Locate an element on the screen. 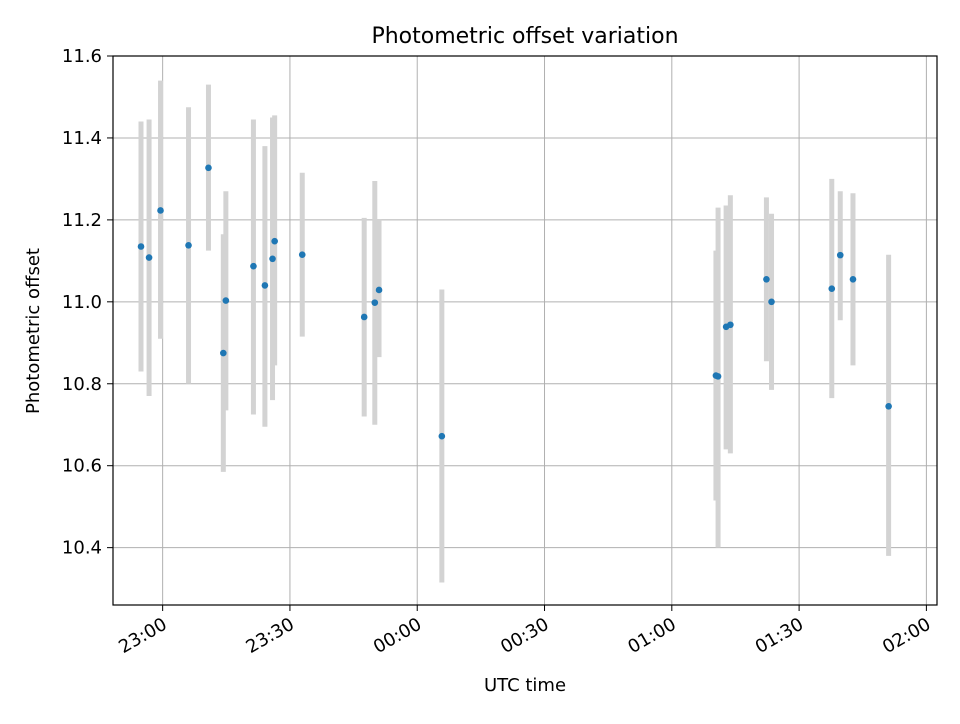 This screenshot has width=960, height=724. y-tick-label: 10.4 is located at coordinates (82, 548).